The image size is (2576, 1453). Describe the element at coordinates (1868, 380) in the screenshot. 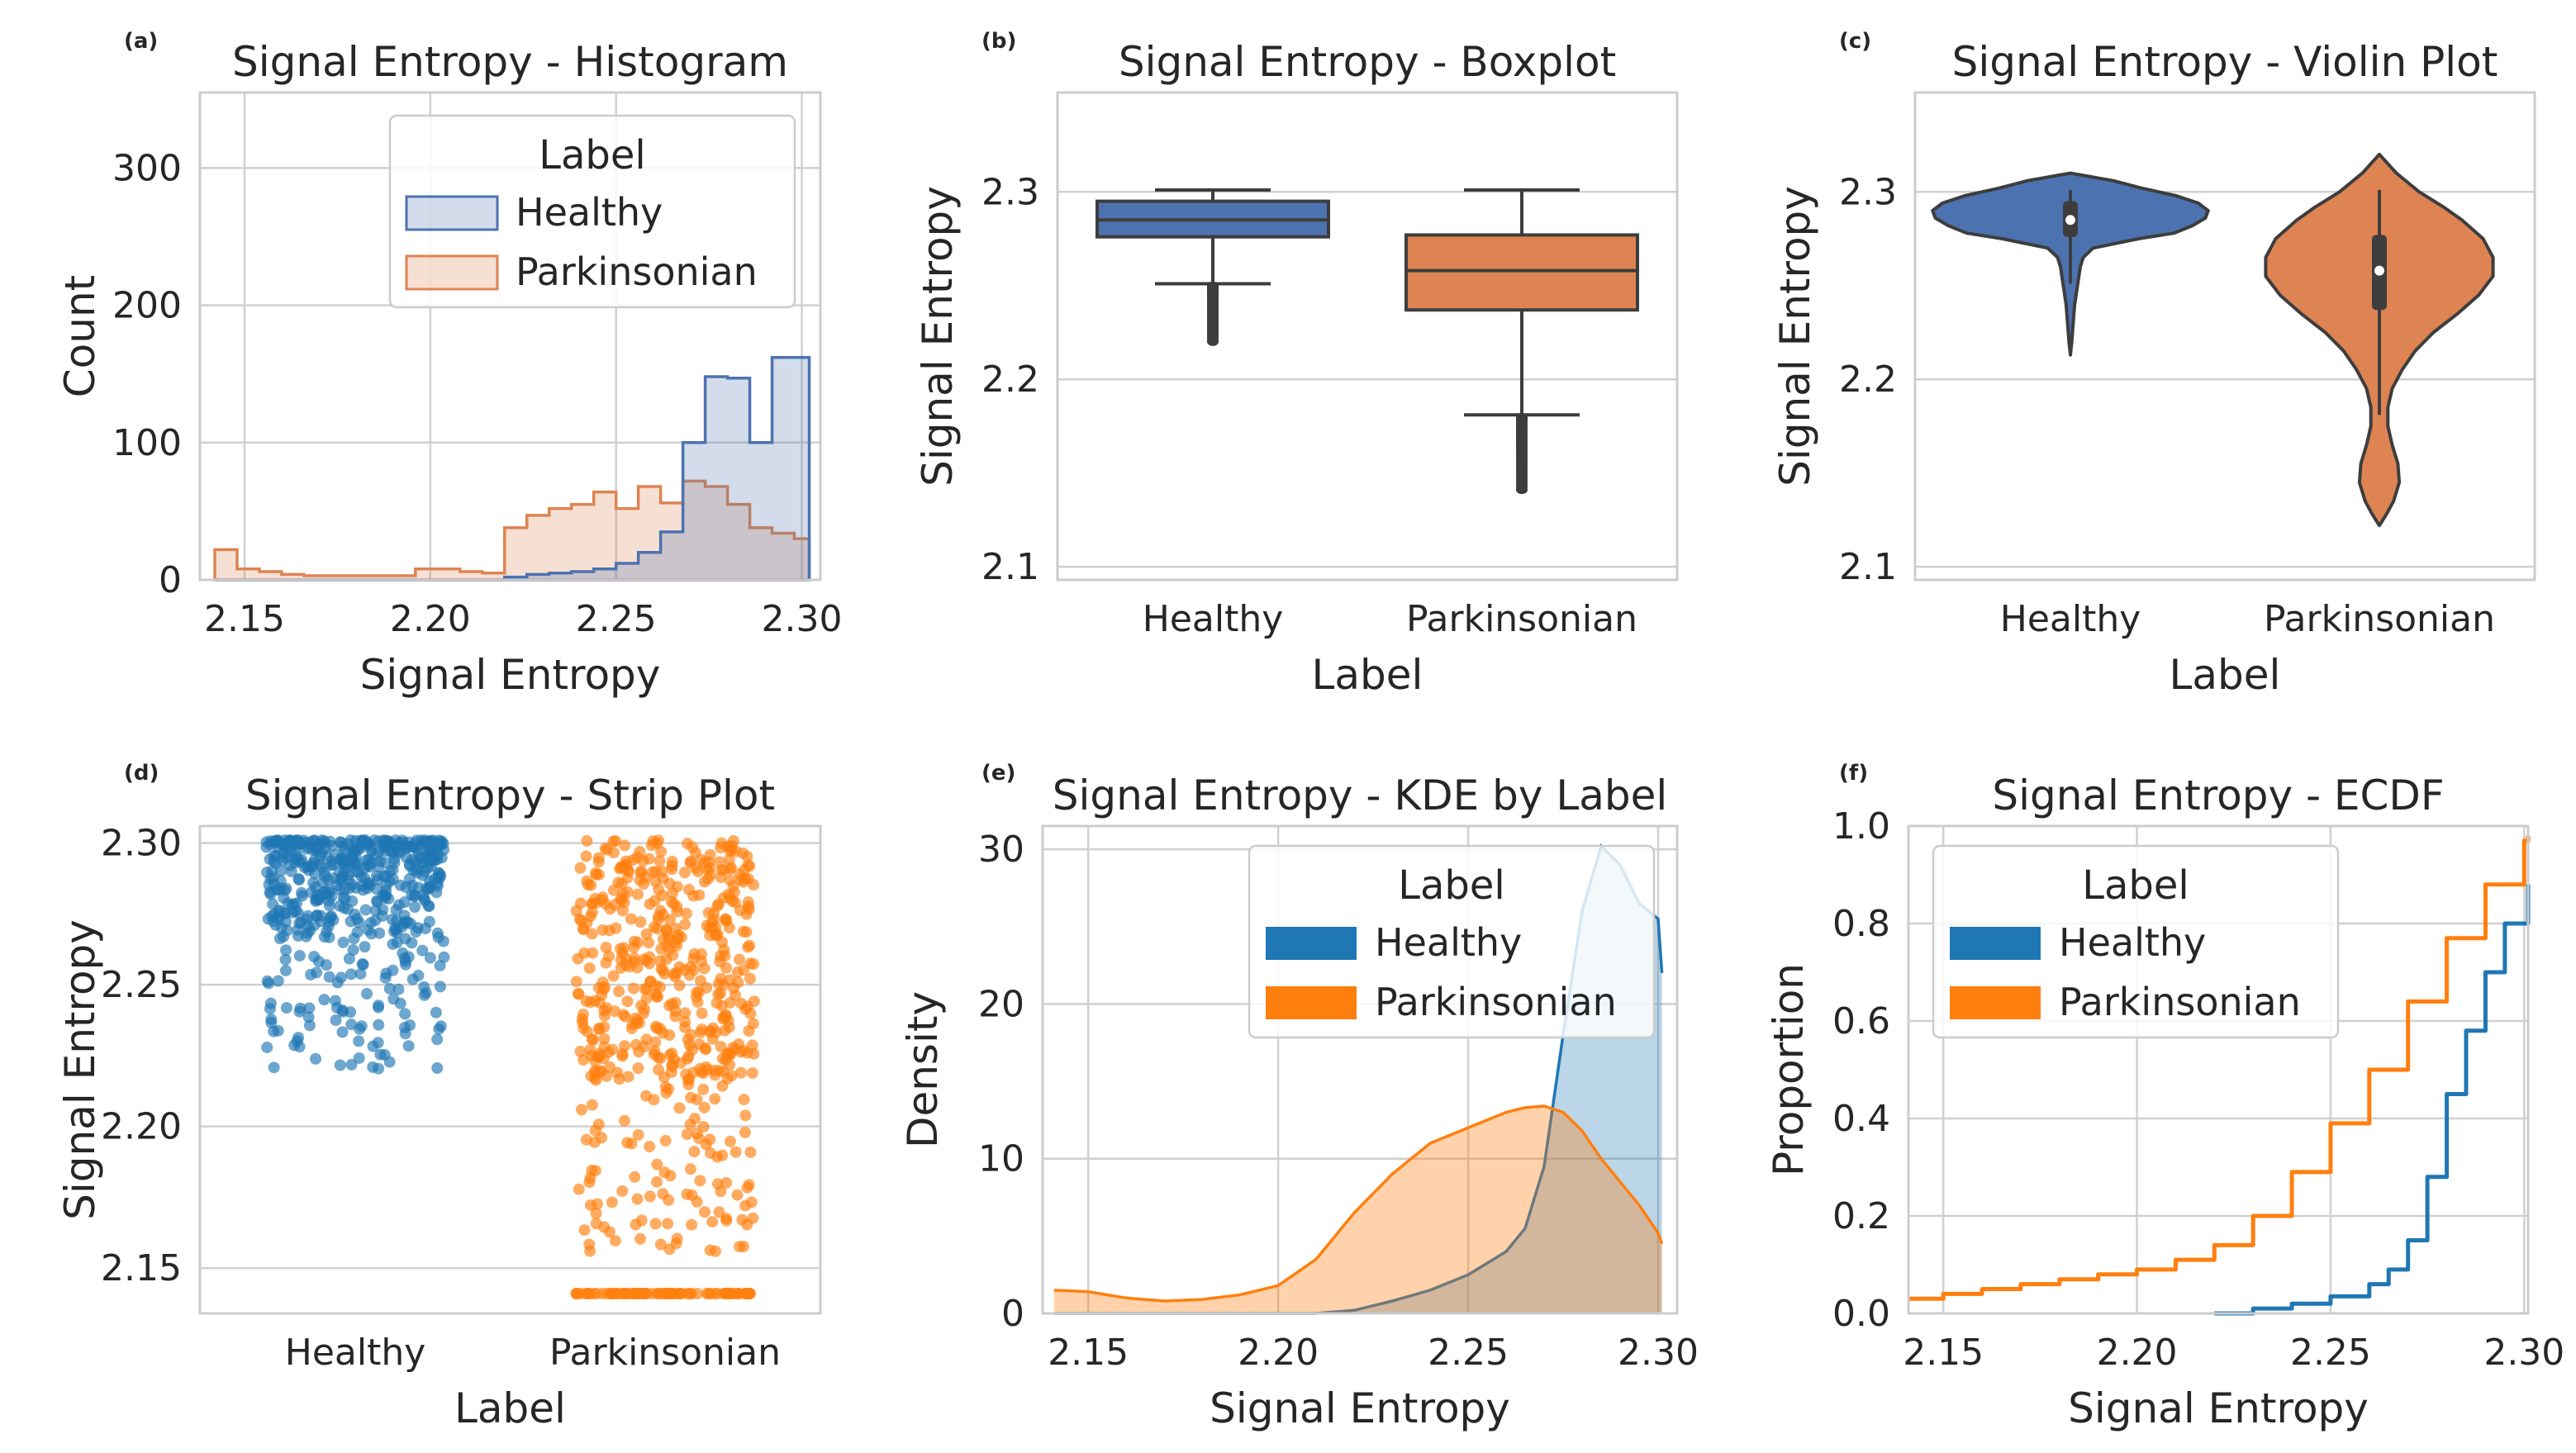

I see `y-tick-label: 2.2` at that location.